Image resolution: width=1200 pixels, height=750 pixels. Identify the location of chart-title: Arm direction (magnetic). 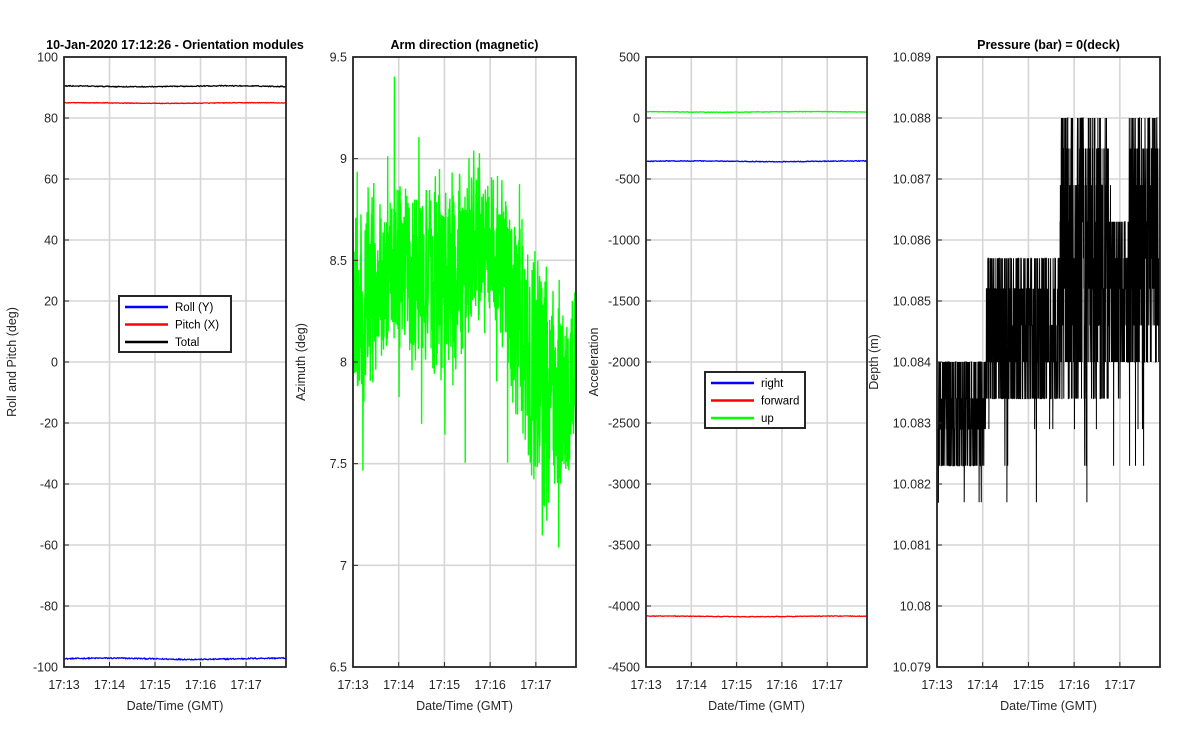
(465, 45).